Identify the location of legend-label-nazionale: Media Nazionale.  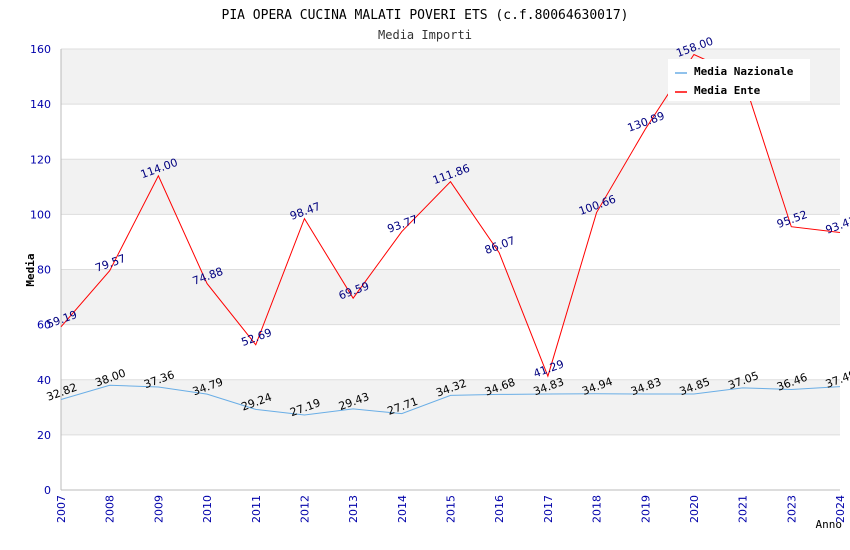
(744, 71).